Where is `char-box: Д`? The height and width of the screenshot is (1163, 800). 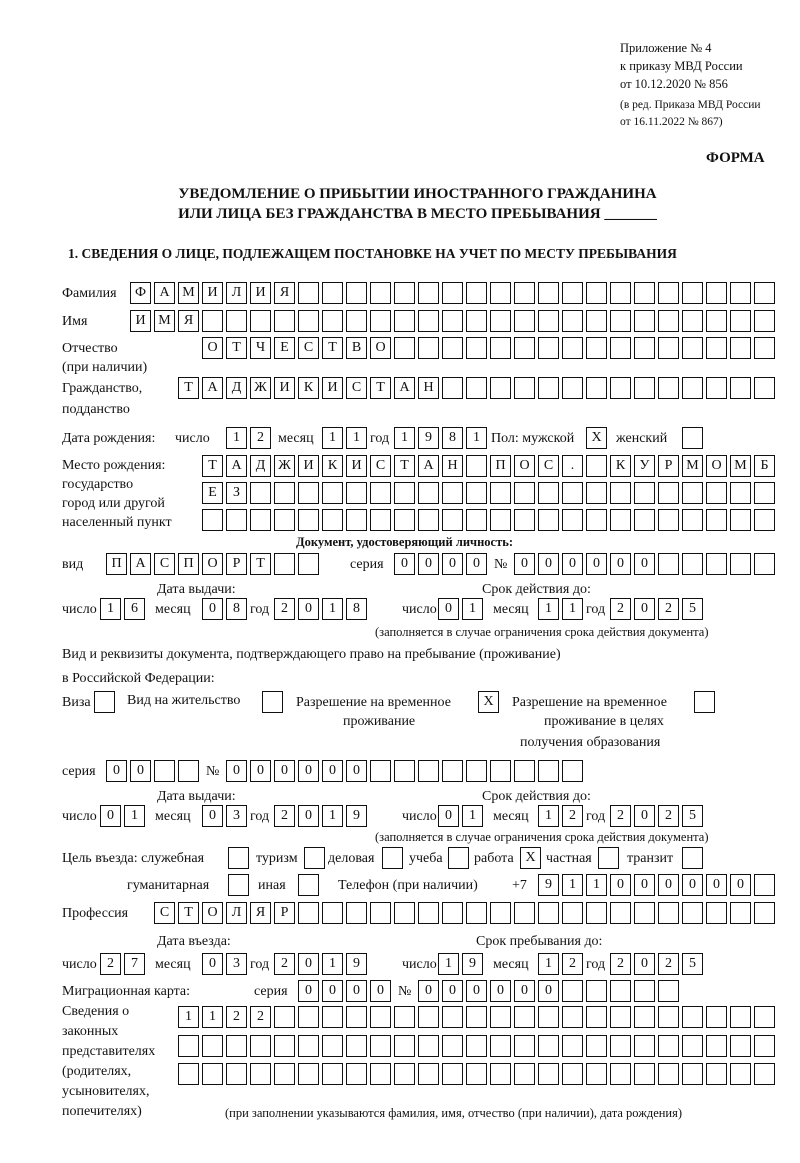
char-box: Д is located at coordinates (260, 466).